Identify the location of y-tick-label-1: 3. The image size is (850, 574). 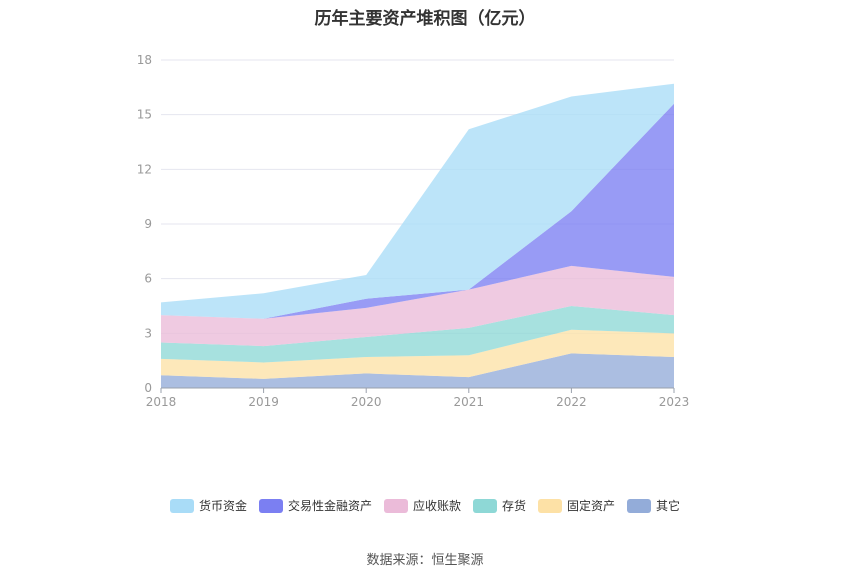
(148, 333).